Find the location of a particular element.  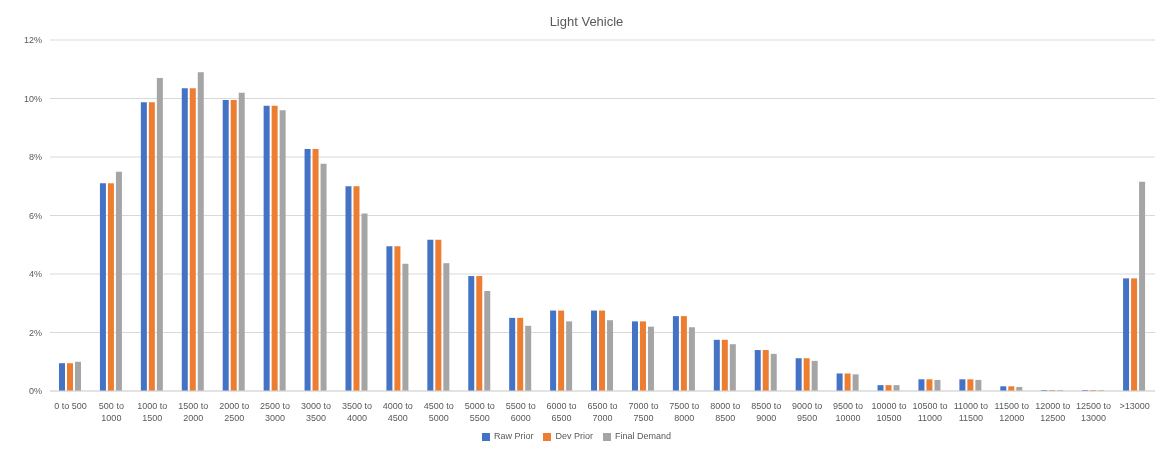

y-tick-label: 4% is located at coordinates (35, 274).